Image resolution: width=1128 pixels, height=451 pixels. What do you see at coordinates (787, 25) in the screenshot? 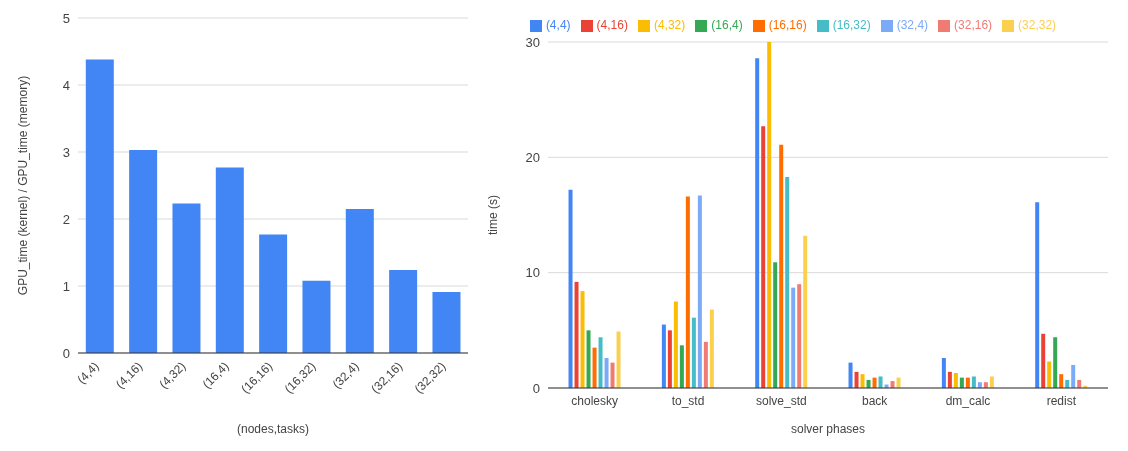
I see `legend-label: (16,16)` at bounding box center [787, 25].